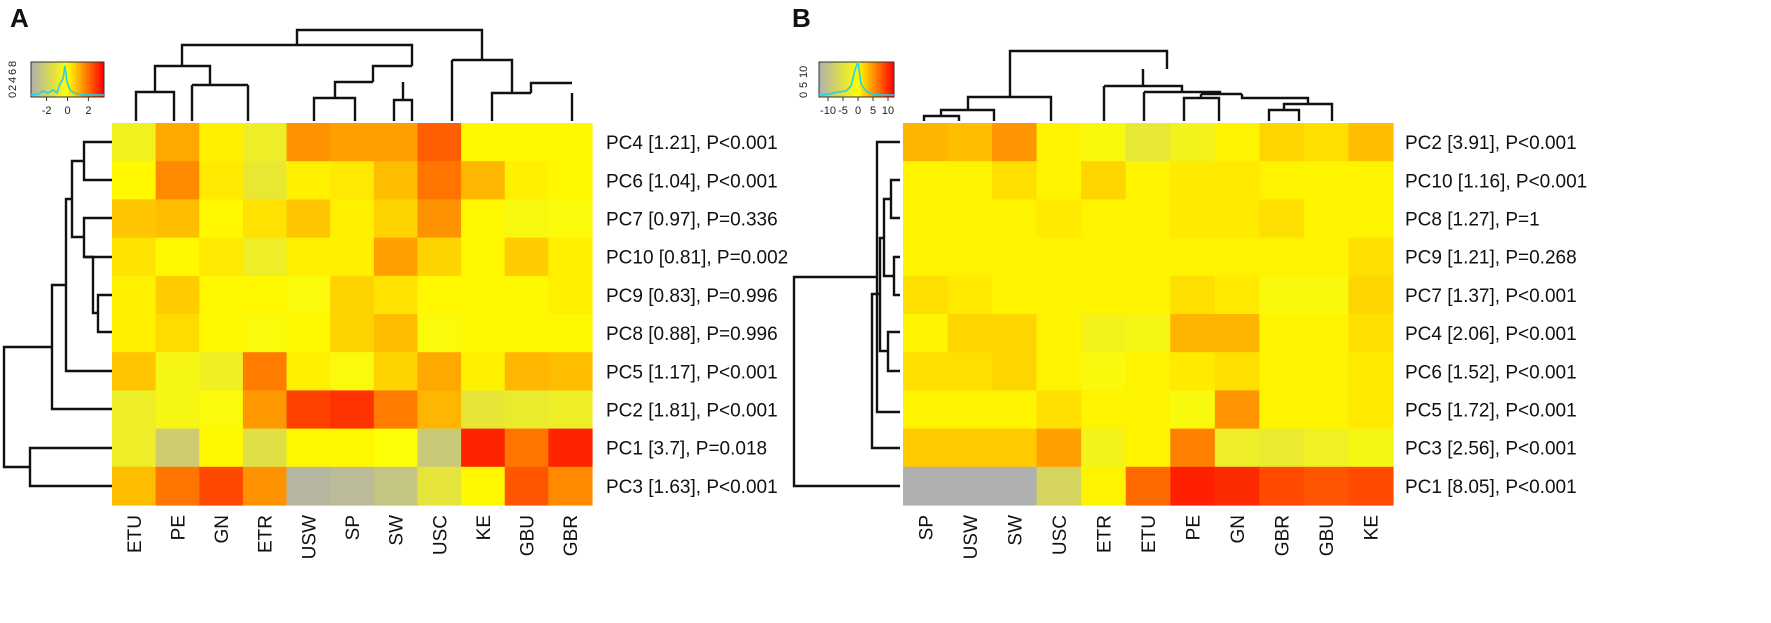 Image resolution: width=1771 pixels, height=623 pixels. I want to click on panel-b-color-key: -10 -5 0 5 10 0 5 10, so click(846, 89).